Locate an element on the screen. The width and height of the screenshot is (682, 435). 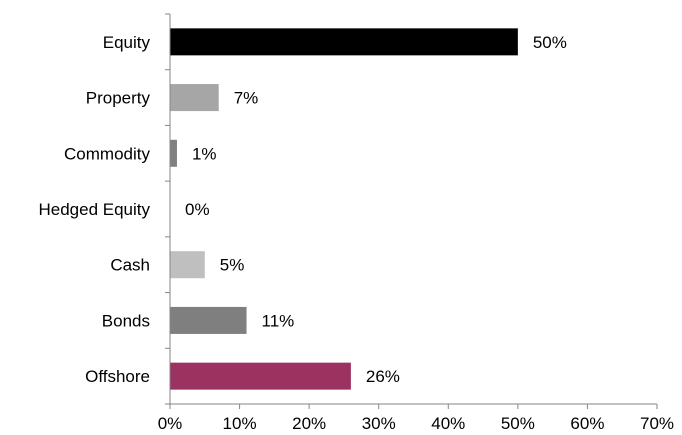
bar-cash is located at coordinates (187, 265).